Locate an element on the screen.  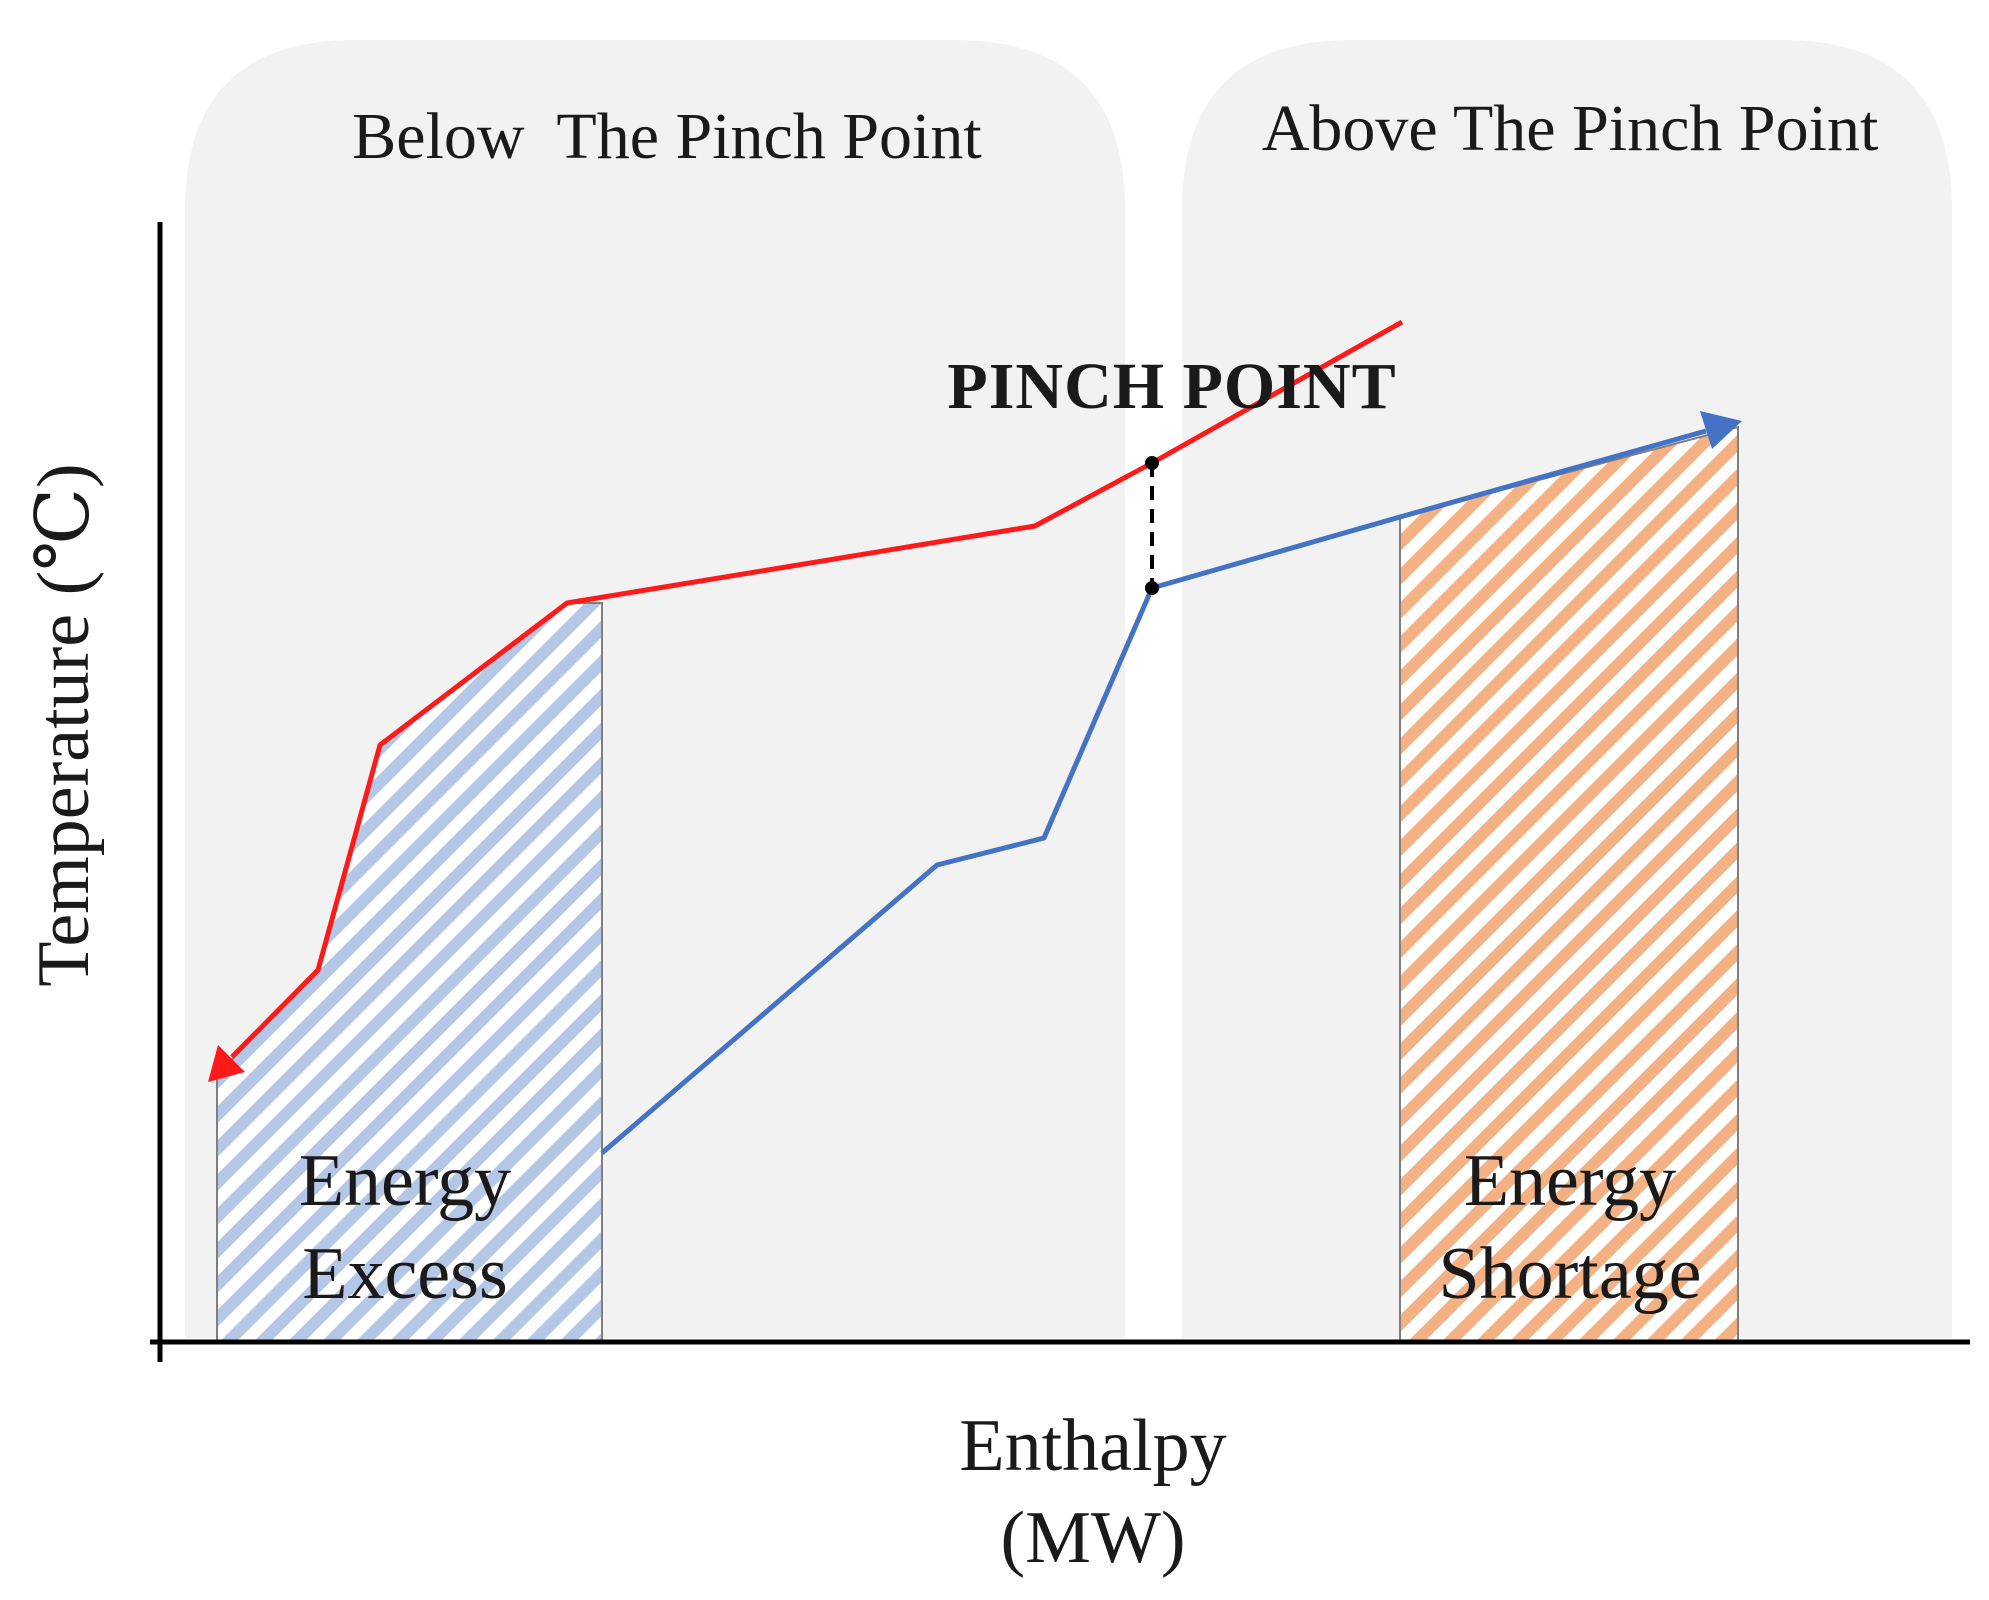
hot-curve-arrowhead is located at coordinates (226, 1063).